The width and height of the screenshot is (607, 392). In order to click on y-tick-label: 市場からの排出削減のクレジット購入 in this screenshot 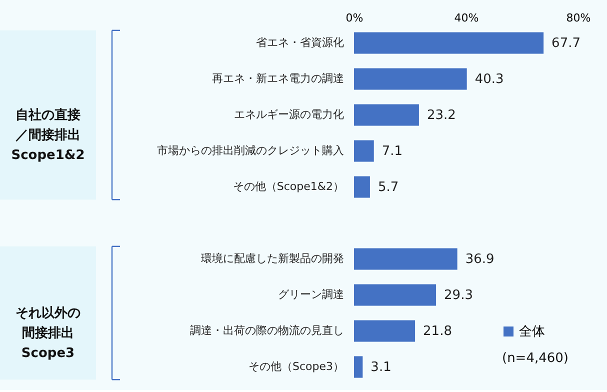, I will do `click(250, 150)`.